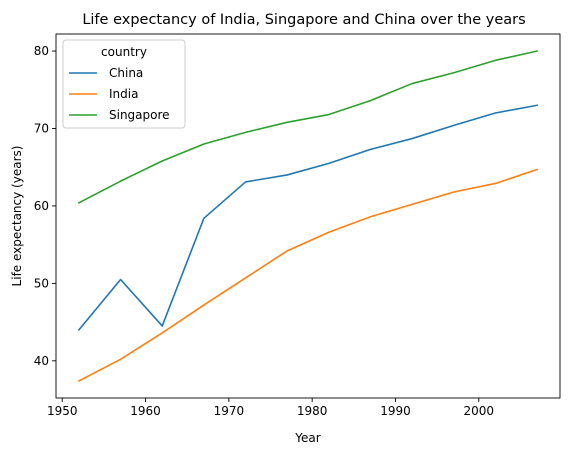 This screenshot has height=455, width=568. I want to click on y-tick-label: 80, so click(41, 51).